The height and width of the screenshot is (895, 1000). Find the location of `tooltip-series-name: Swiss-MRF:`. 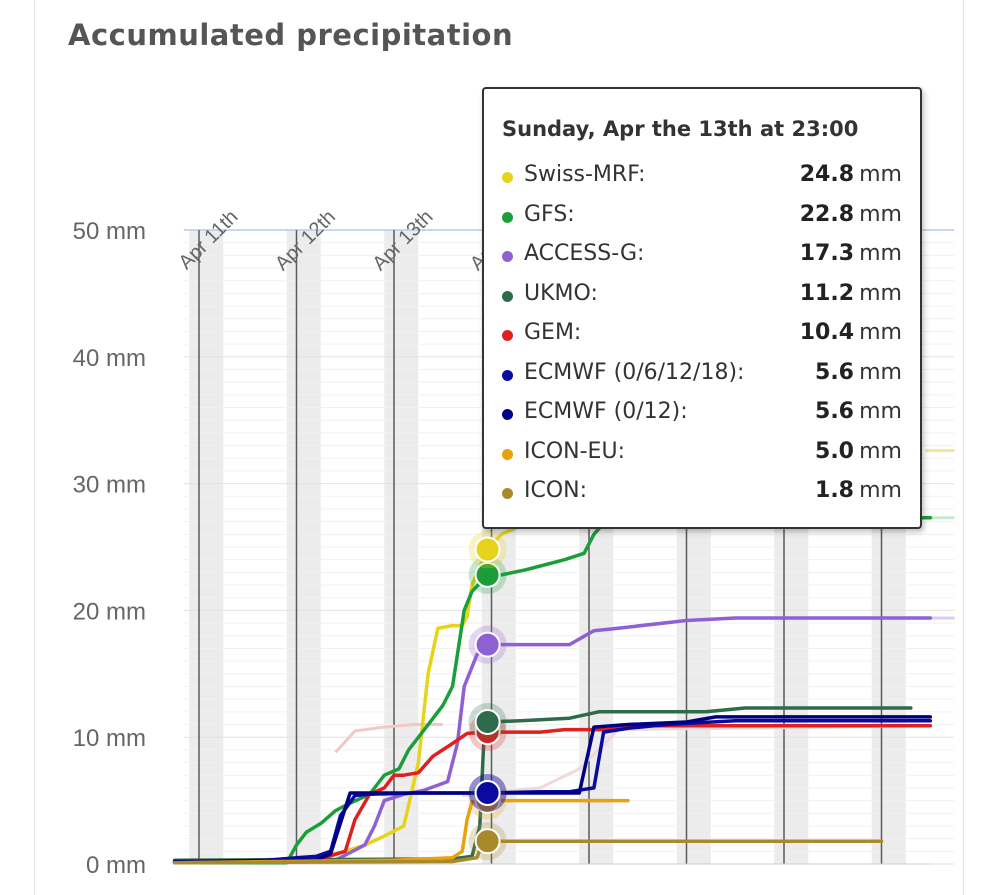

tooltip-series-name: Swiss-MRF: is located at coordinates (585, 174).